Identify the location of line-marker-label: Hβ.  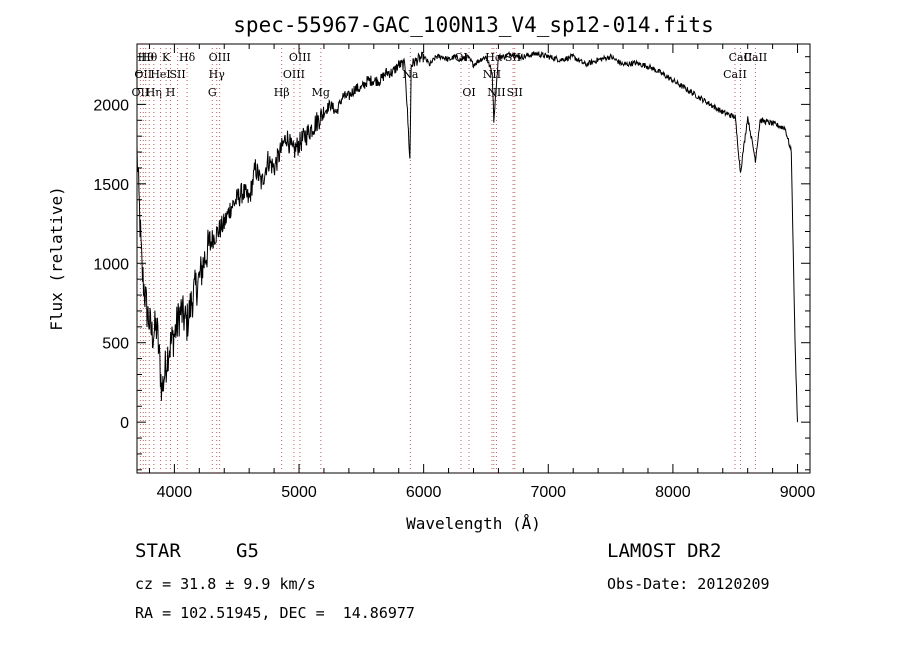
(282, 92).